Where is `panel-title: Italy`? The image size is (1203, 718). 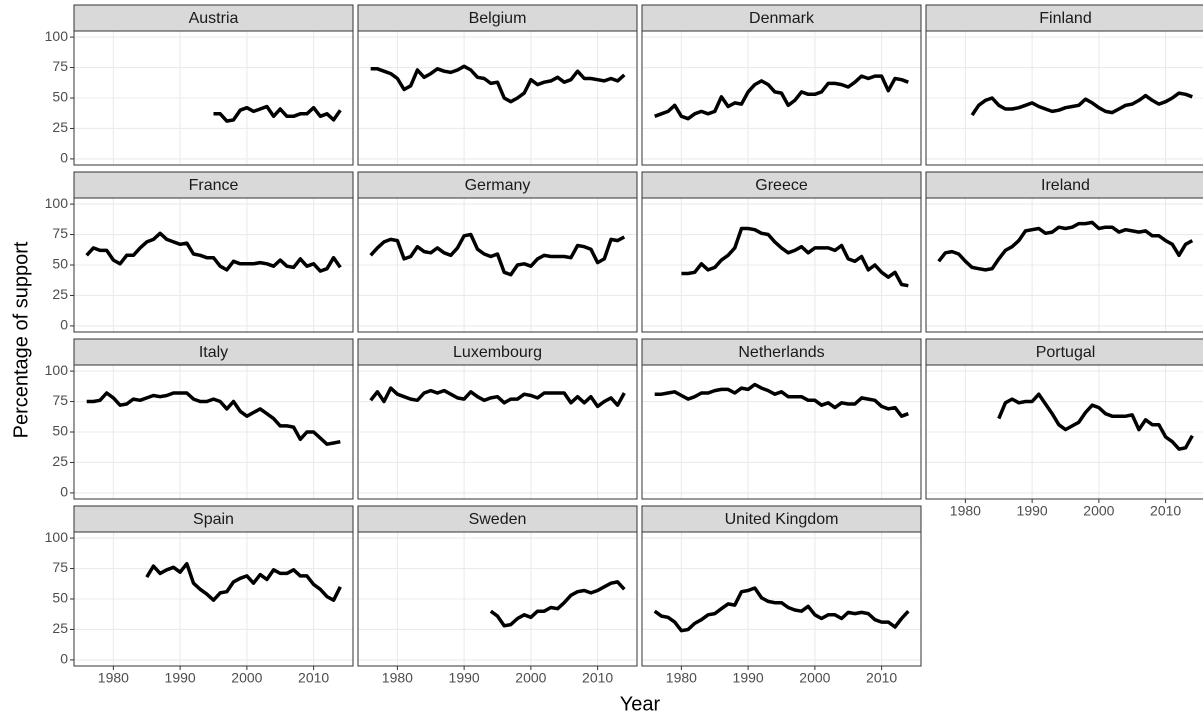
panel-title: Italy is located at coordinates (213, 352).